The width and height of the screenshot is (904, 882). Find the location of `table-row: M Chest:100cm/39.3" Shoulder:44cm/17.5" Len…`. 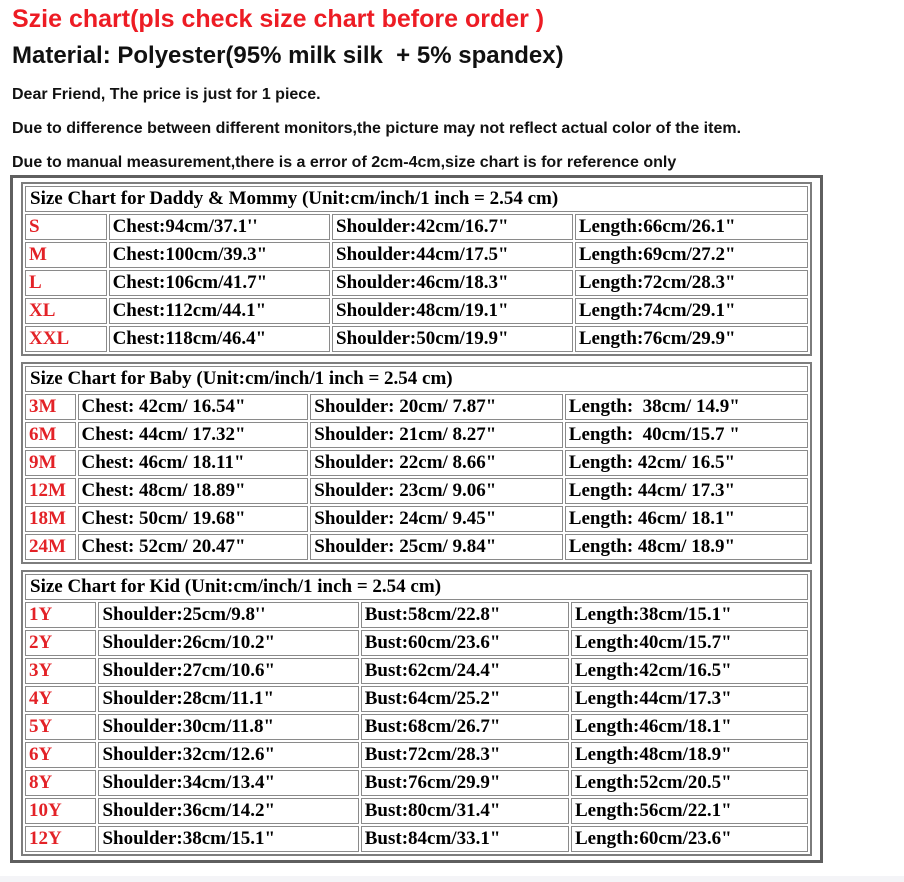

table-row: M Chest:100cm/39.3" Shoulder:44cm/17.5" Len… is located at coordinates (416, 255).